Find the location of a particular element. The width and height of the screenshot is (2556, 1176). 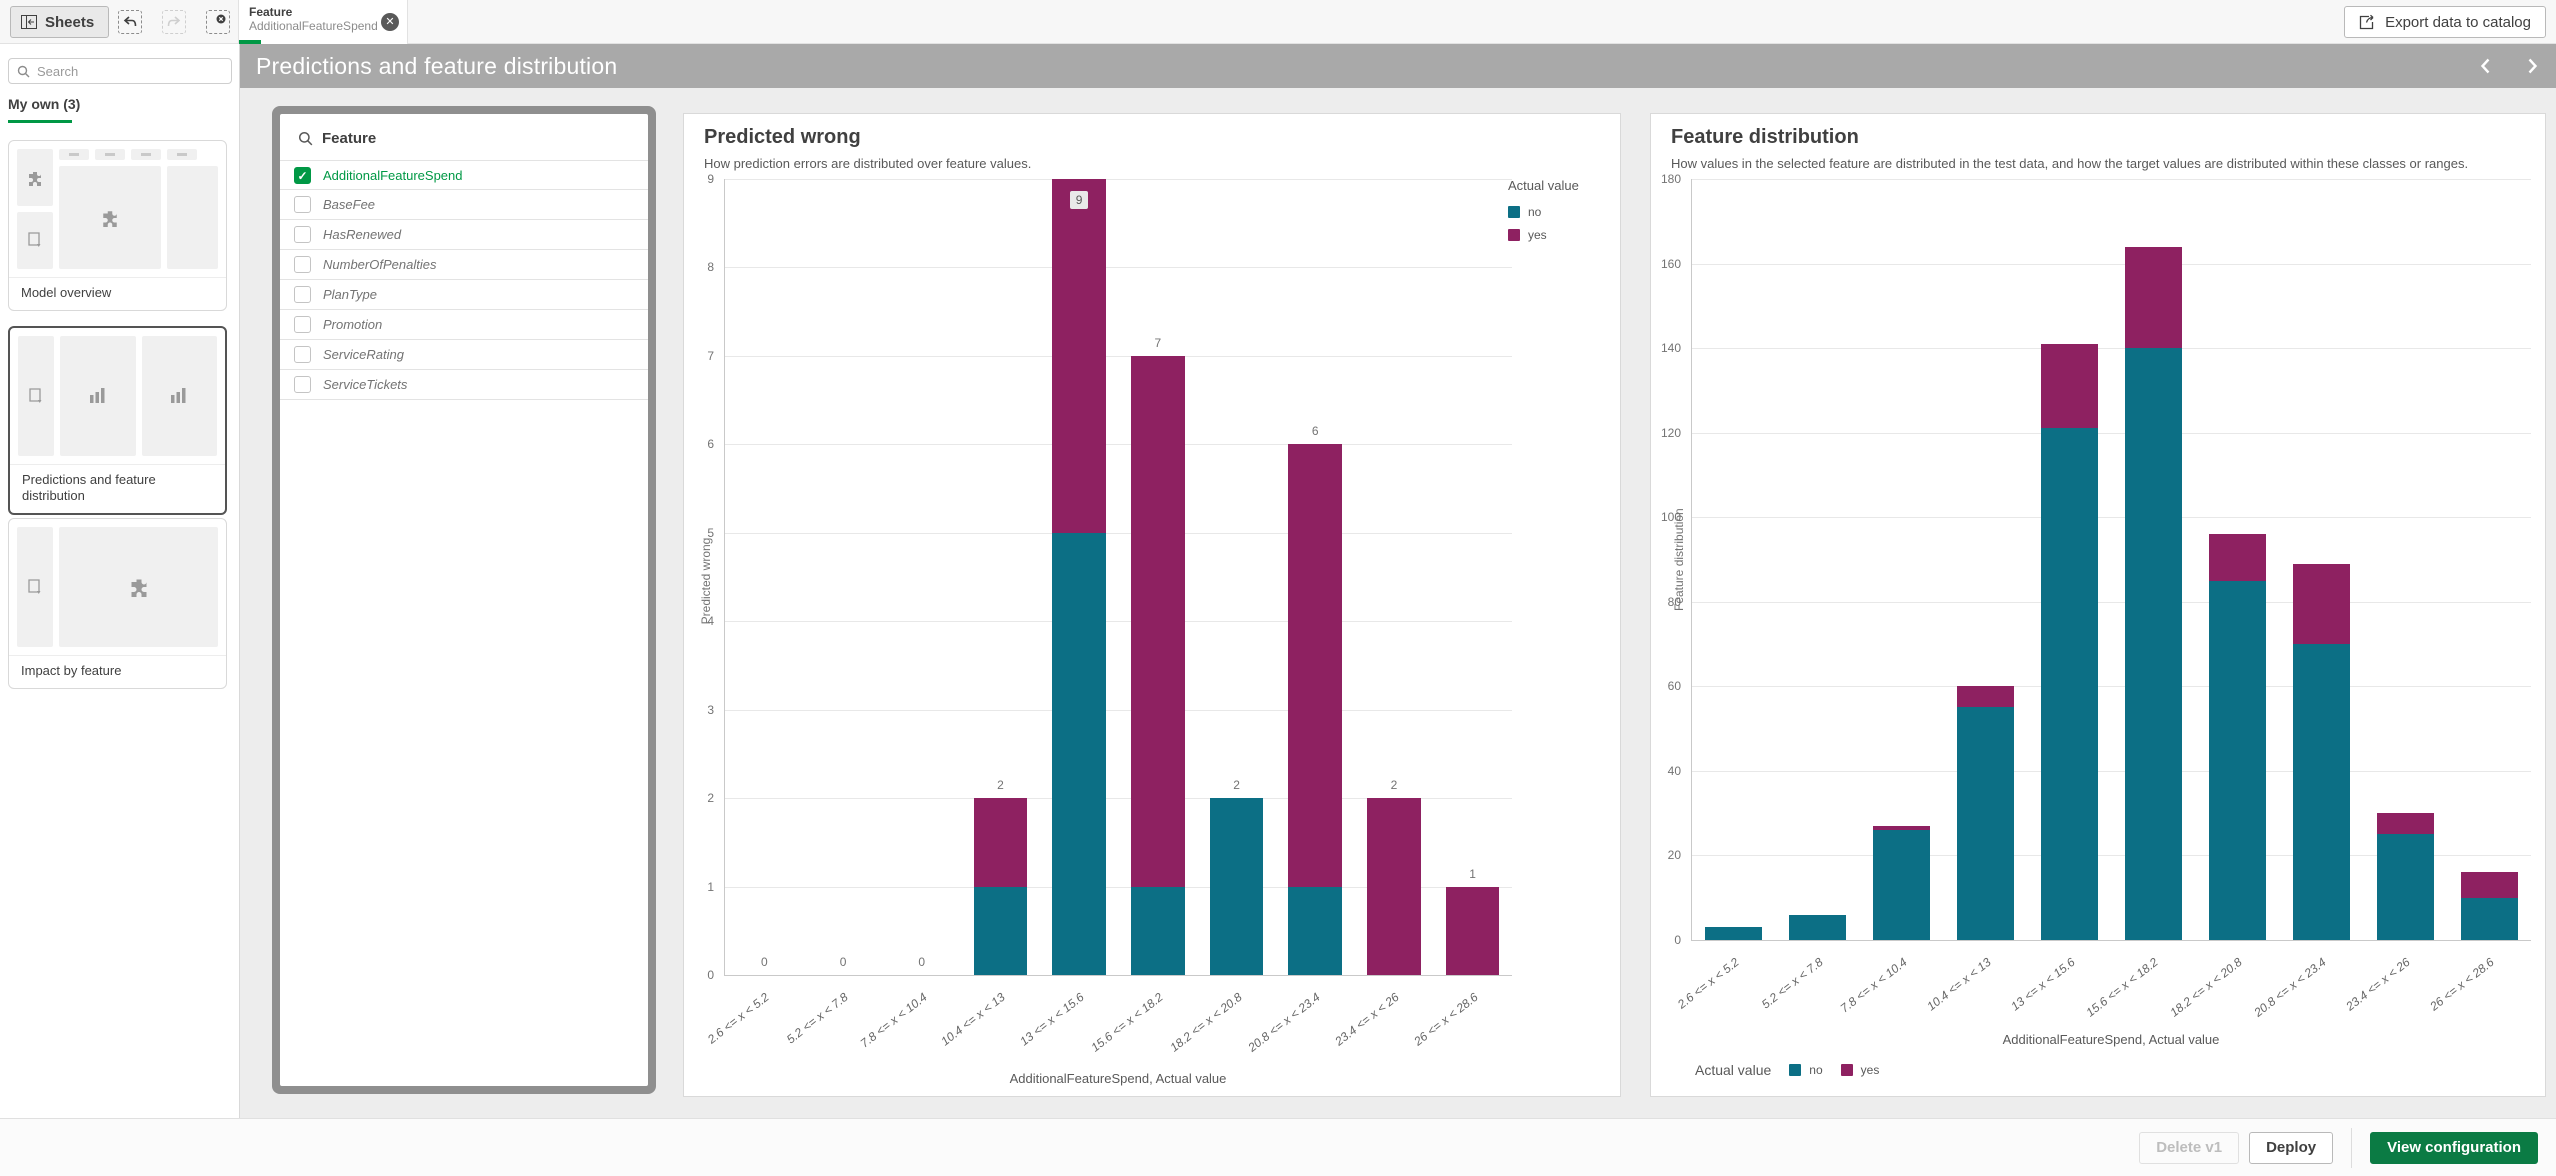

feature-panel-title: Feature is located at coordinates (349, 138).